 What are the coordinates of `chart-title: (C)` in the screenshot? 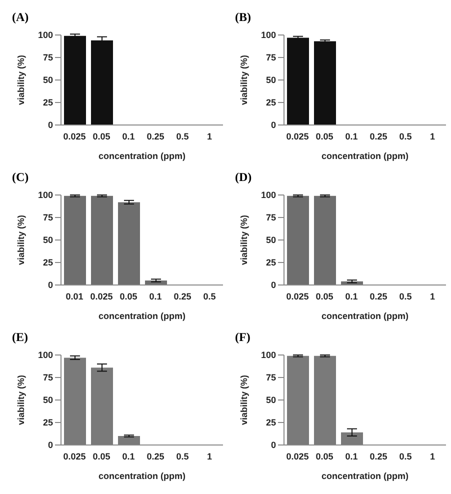 It's located at (20, 177).